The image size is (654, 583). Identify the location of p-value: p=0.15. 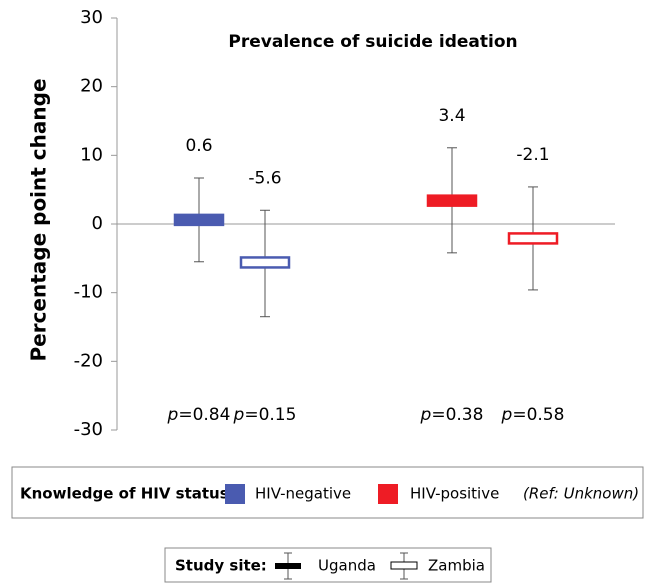
(265, 415).